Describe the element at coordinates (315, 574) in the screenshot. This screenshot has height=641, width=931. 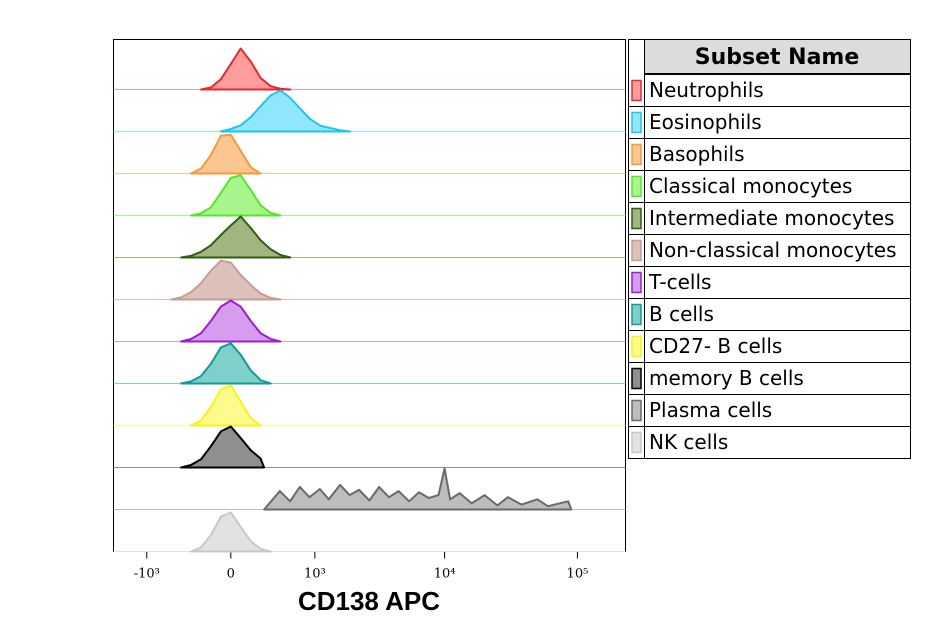
I see `x-tick-label: 10³` at that location.